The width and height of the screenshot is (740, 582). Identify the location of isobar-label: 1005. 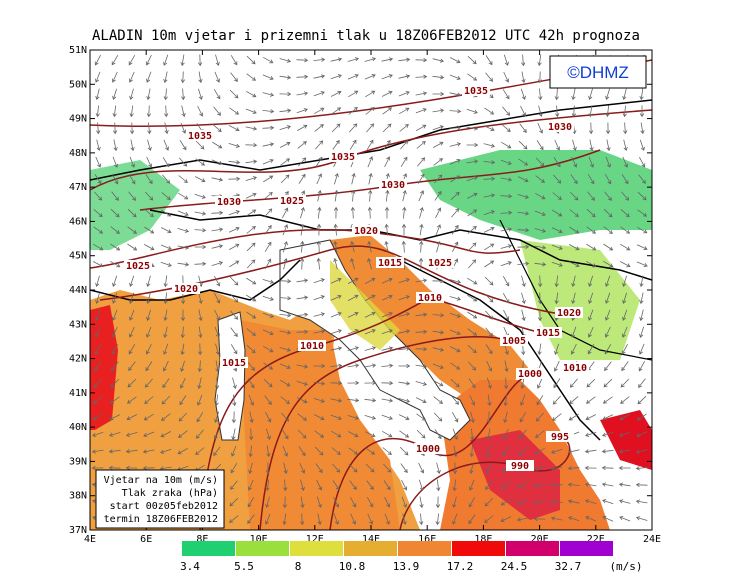
(514, 341).